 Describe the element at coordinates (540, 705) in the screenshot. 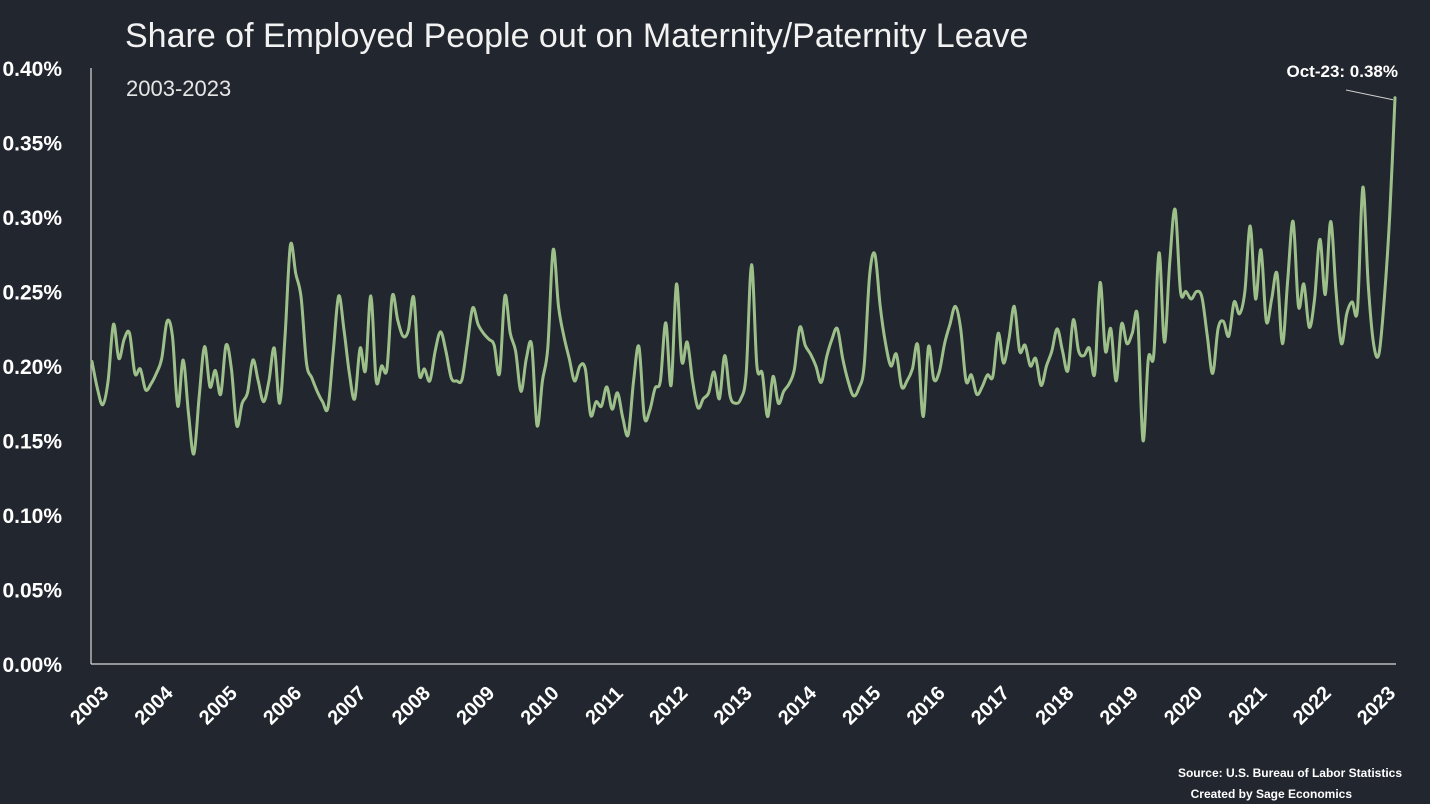

I see `x-tick-label: 2010` at that location.